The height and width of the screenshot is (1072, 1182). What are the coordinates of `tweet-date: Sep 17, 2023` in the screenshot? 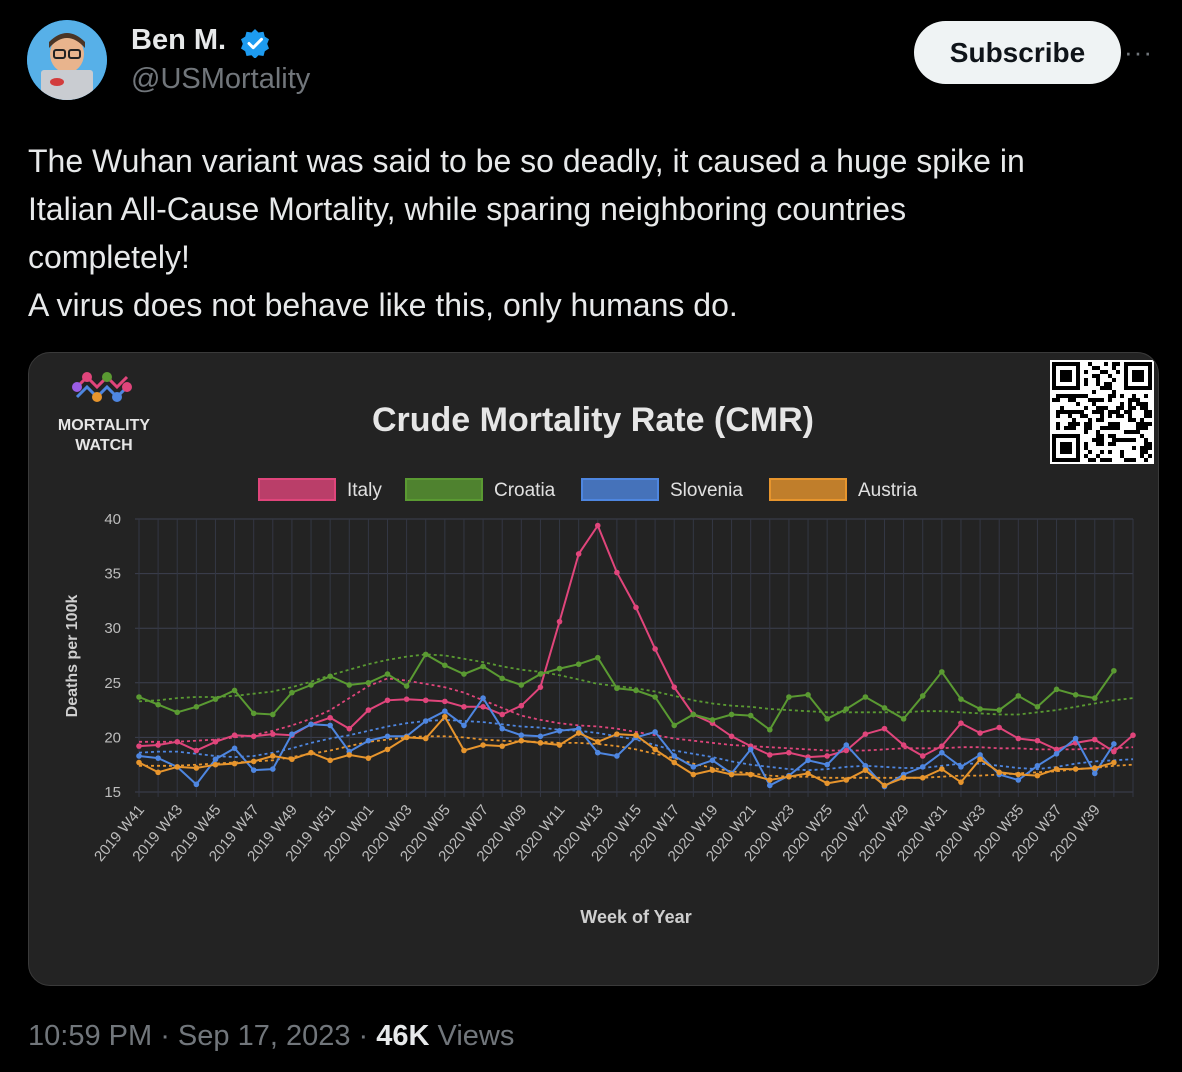 It's located at (264, 1036).